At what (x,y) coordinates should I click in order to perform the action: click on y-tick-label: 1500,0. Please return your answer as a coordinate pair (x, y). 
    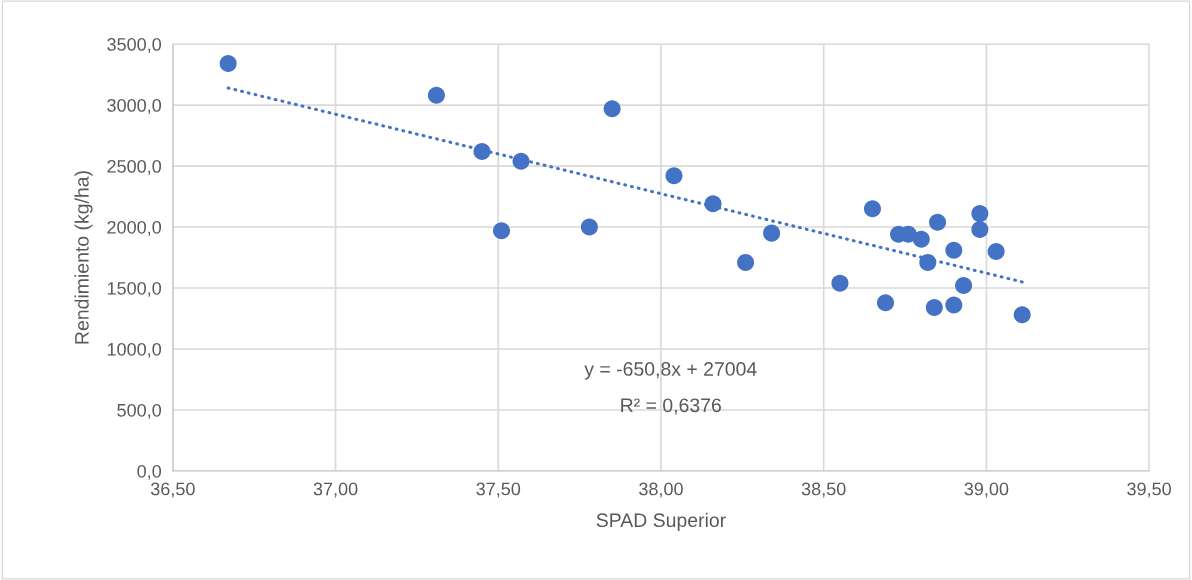
    Looking at the image, I should click on (134, 289).